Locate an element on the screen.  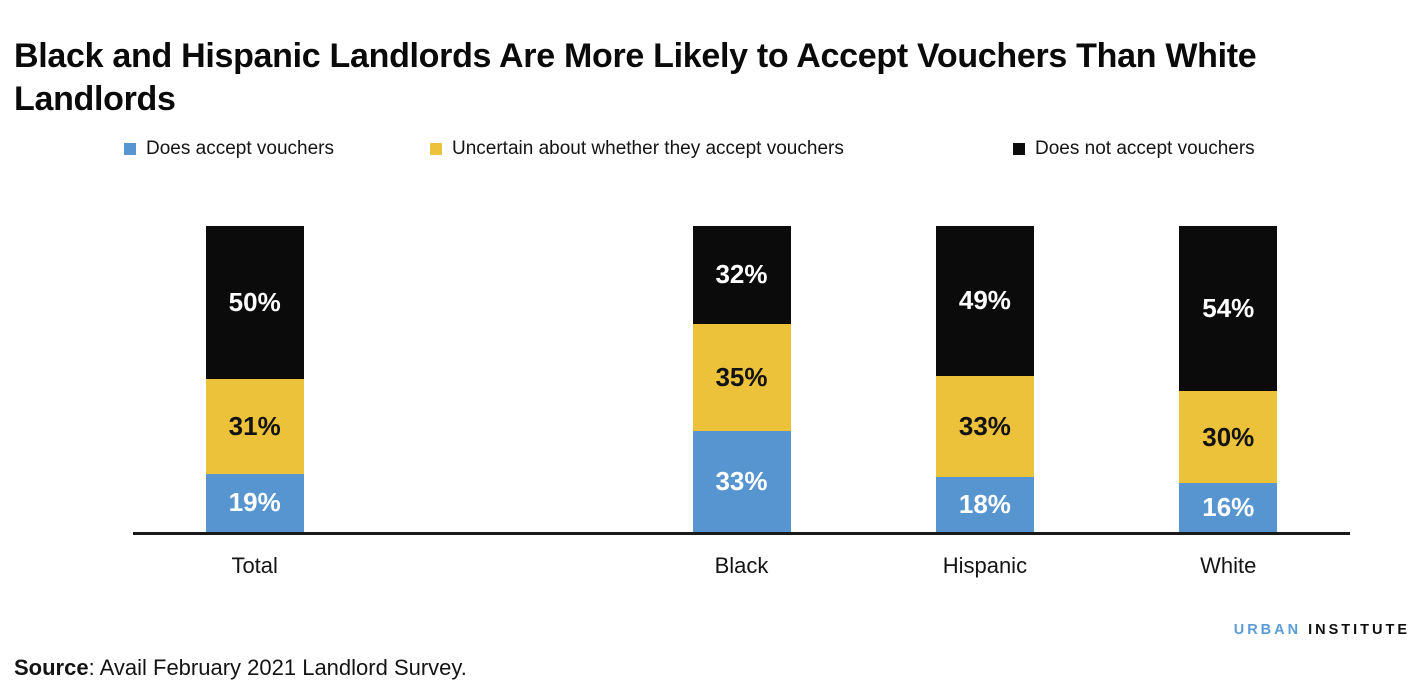
segment-value-label: 35% is located at coordinates (741, 376).